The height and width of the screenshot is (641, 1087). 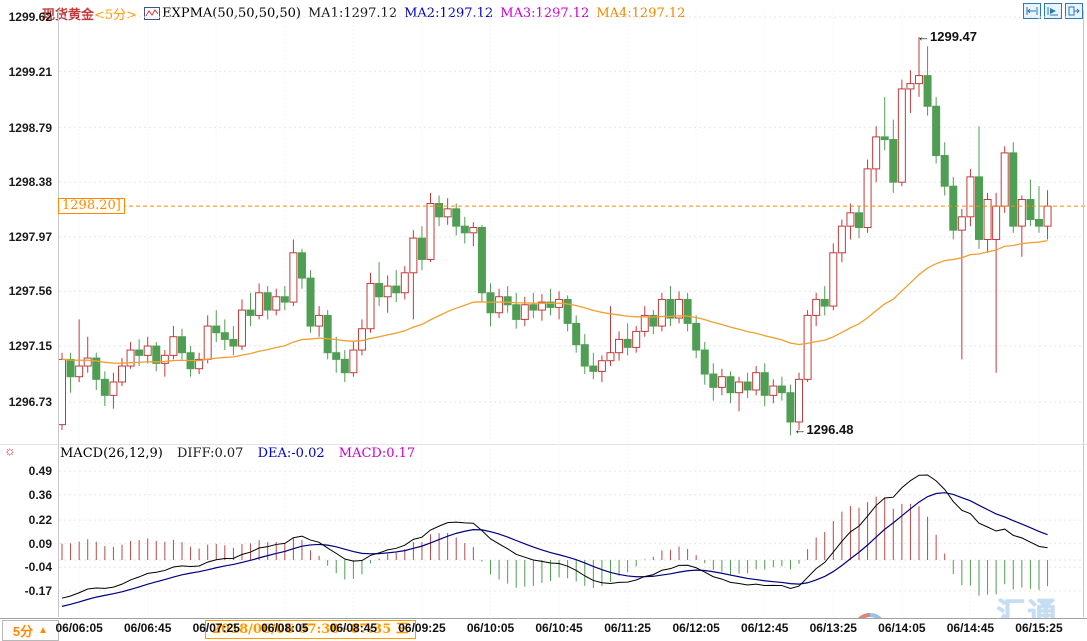 I want to click on period-tag: <5分>, so click(x=116, y=15).